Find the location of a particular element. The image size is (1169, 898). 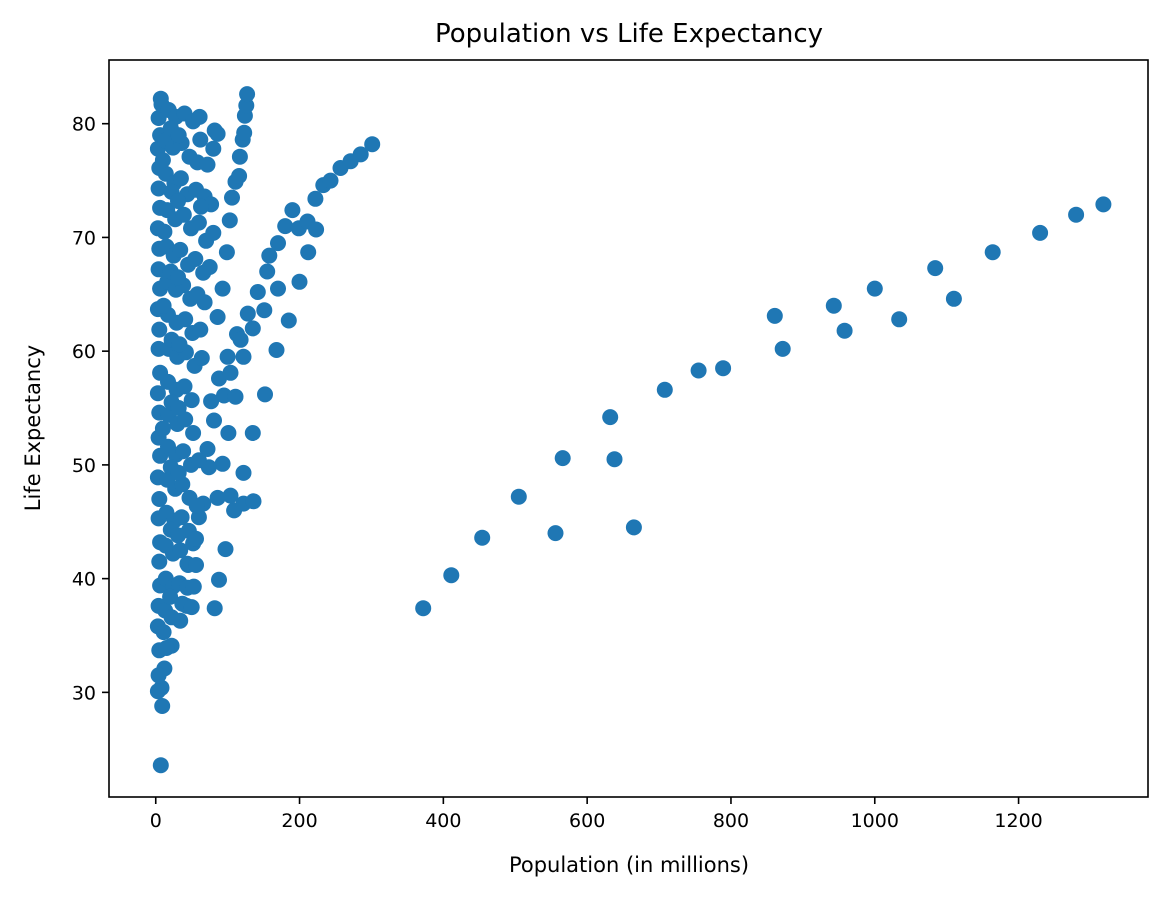

x-tick-label: 1000 is located at coordinates (875, 821).